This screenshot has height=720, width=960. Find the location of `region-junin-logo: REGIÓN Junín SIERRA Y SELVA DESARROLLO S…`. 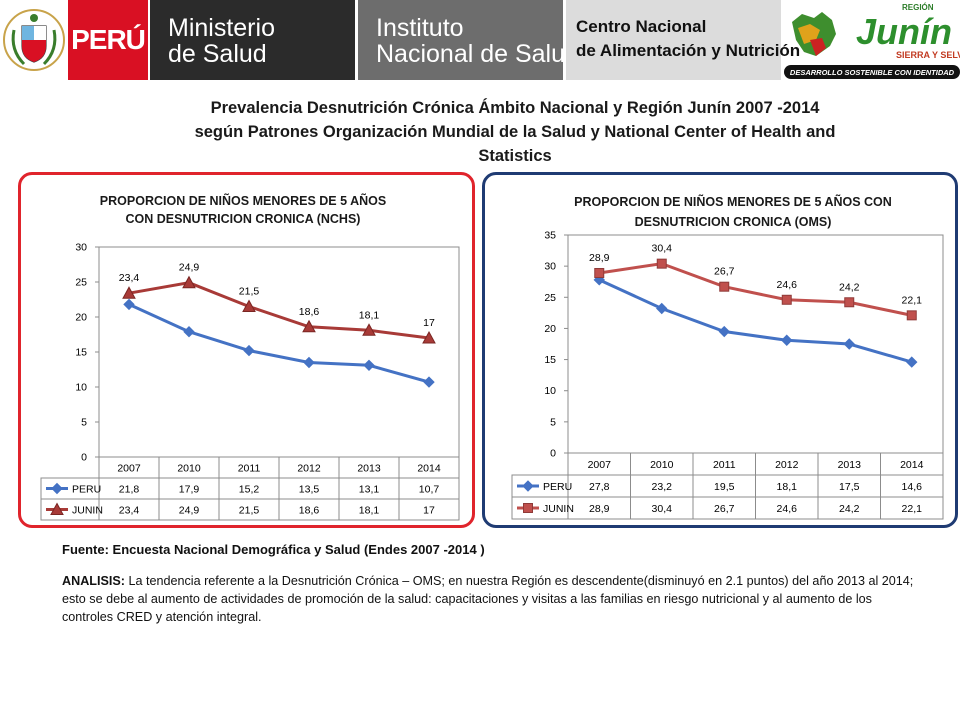

region-junin-logo: REGIÓN Junín SIERRA Y SELVA DESARROLLO S… is located at coordinates (872, 41).